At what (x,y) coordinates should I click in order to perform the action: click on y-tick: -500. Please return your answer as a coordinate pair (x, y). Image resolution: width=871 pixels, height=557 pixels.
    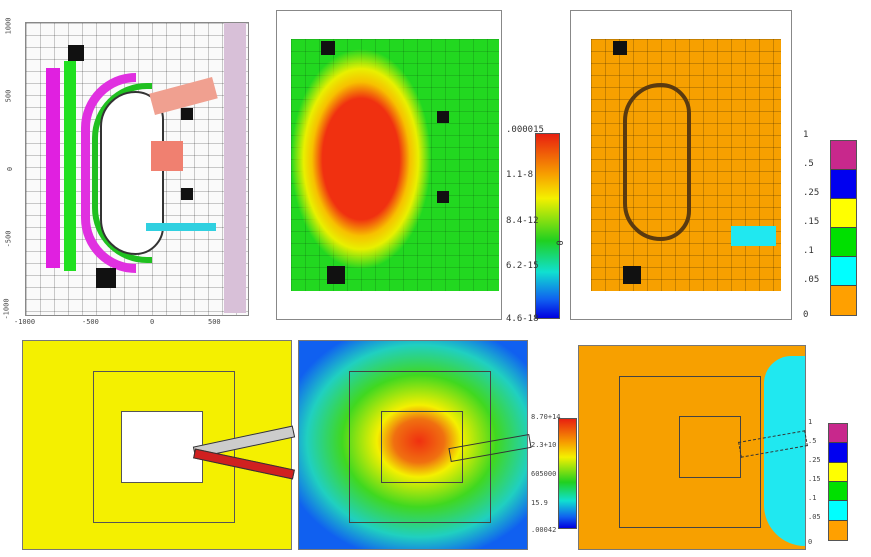
    Looking at the image, I should click on (8, 239).